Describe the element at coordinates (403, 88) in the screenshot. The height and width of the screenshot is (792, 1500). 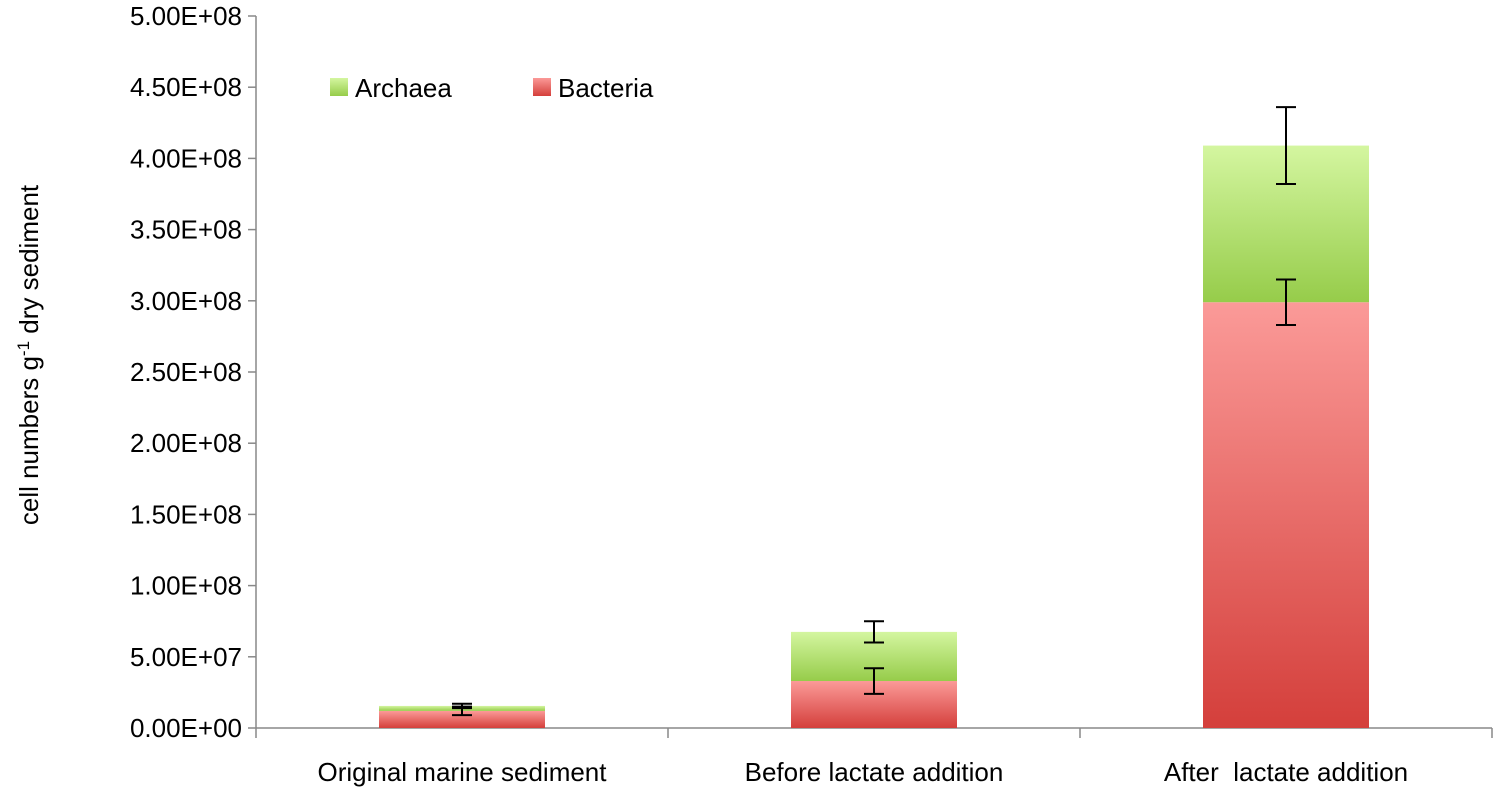
I see `legend-label-archaea: Archaea` at that location.